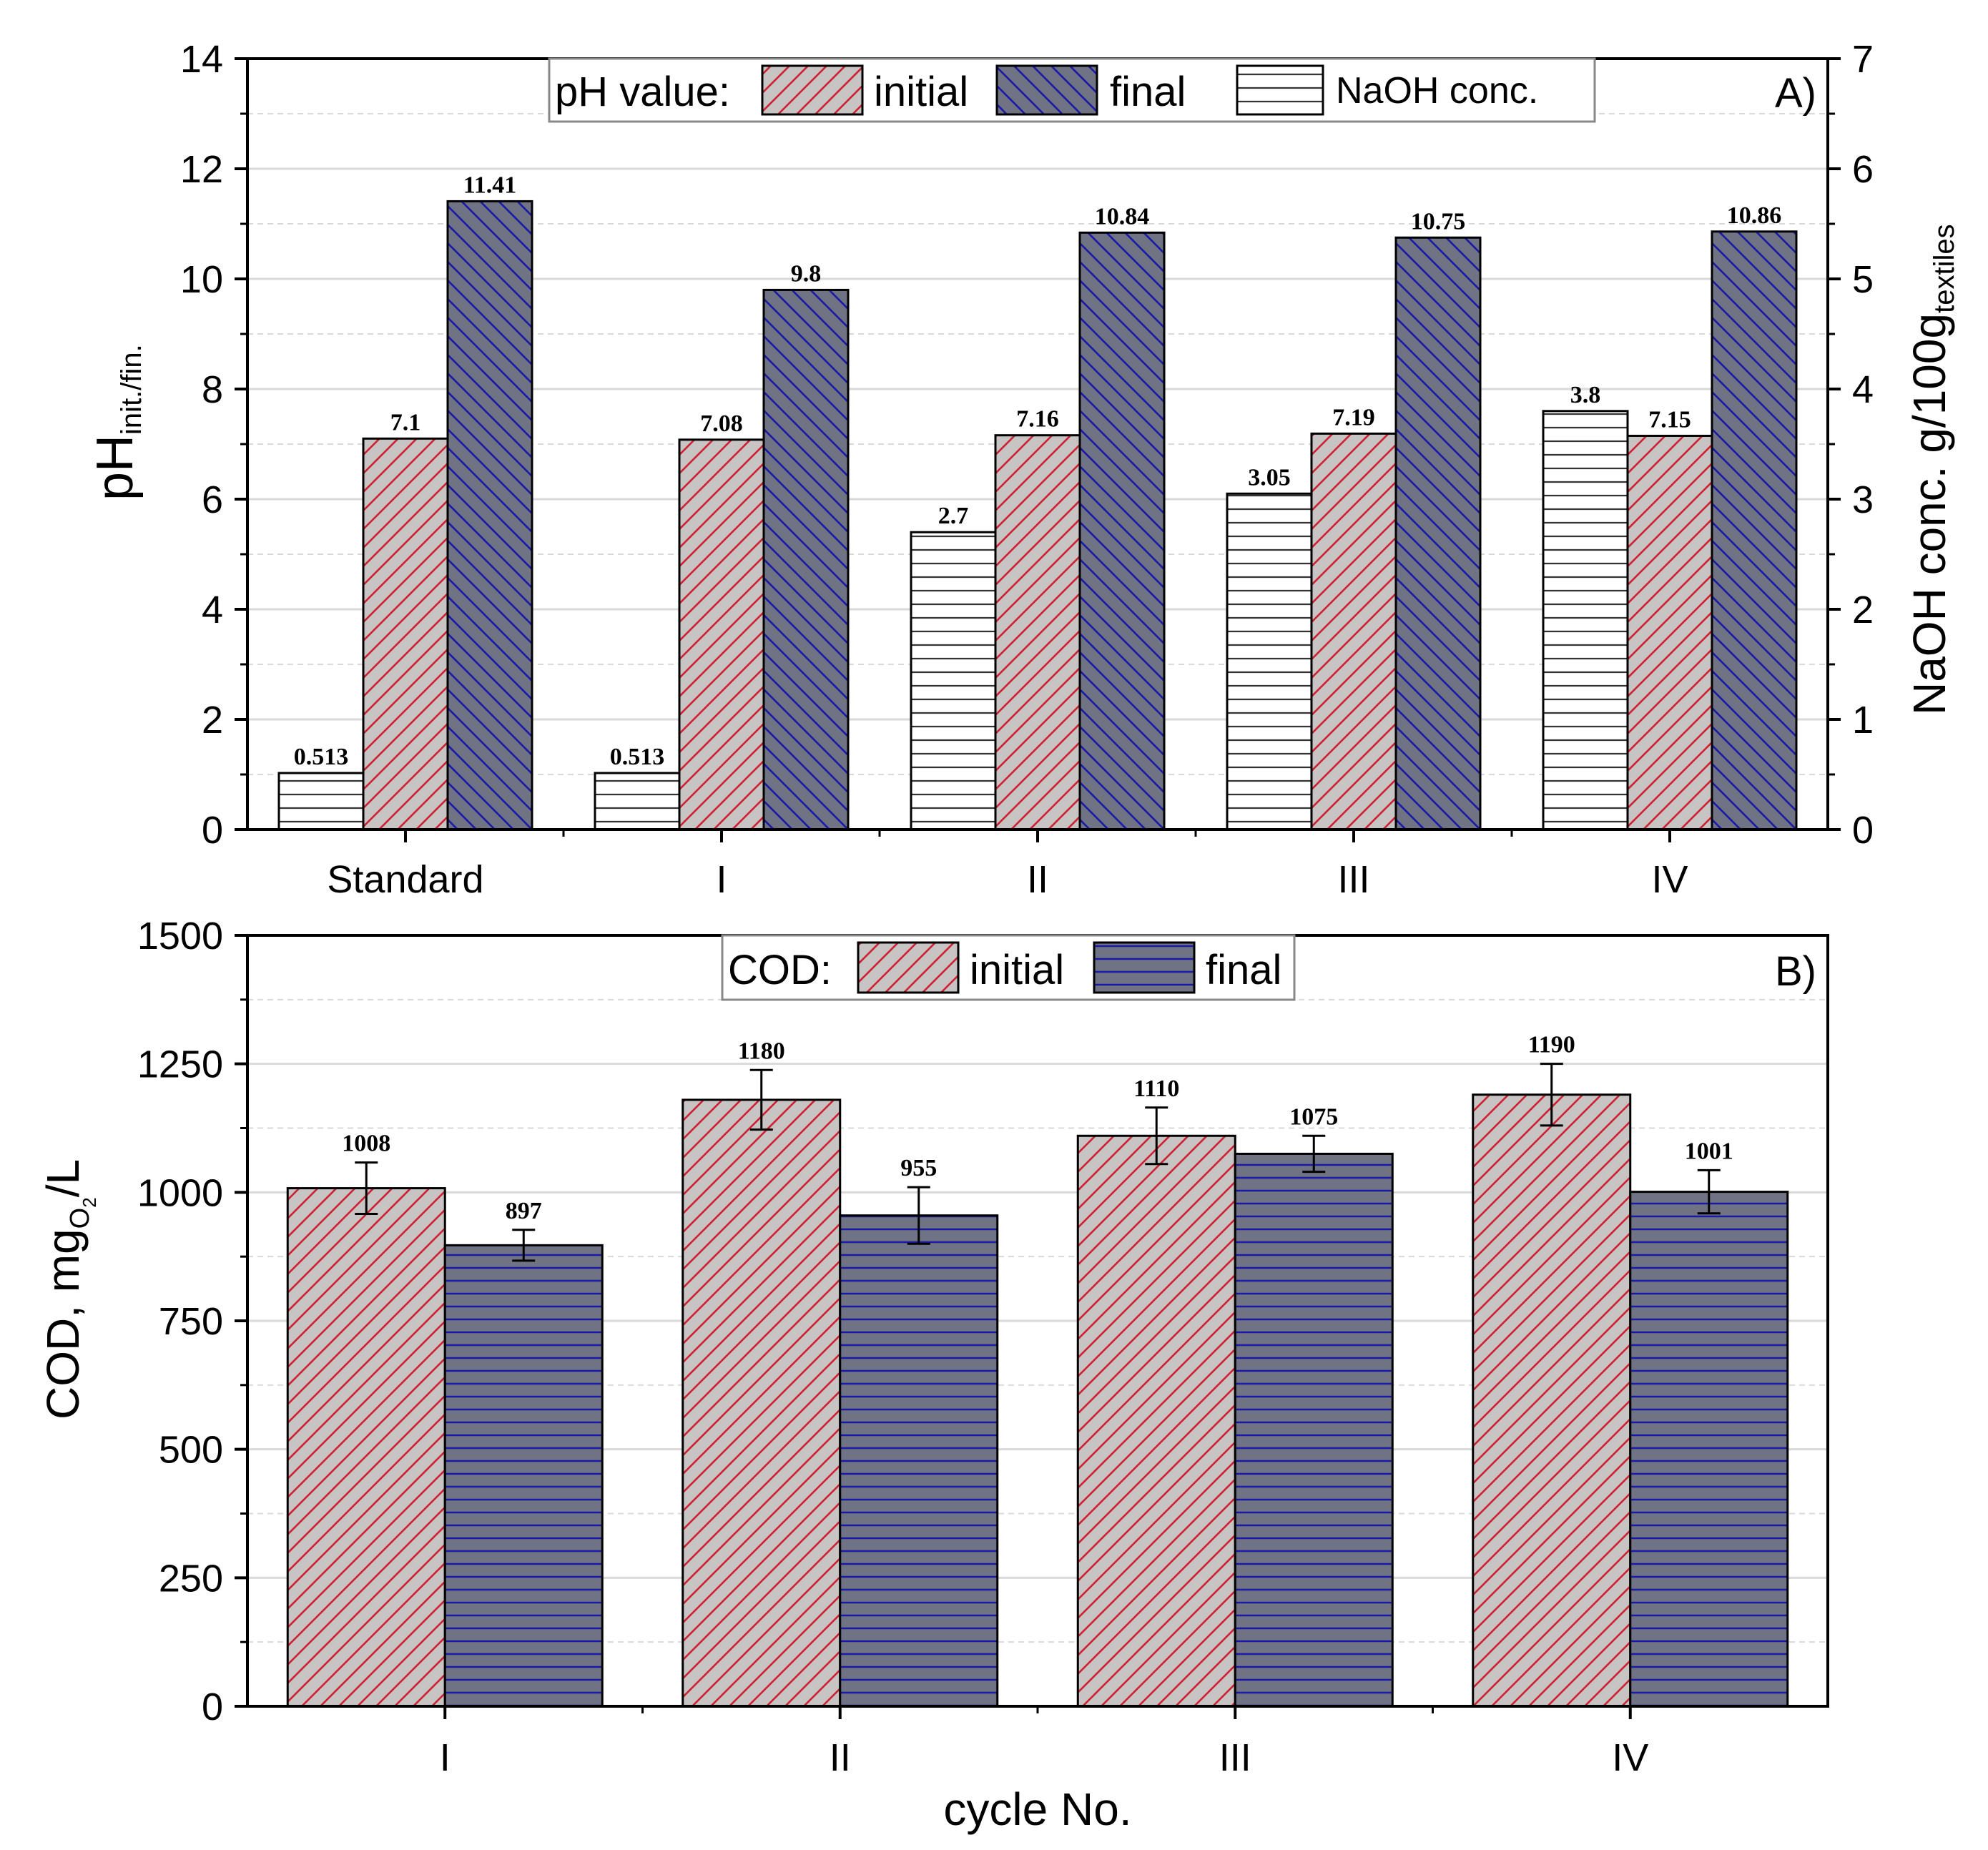  What do you see at coordinates (806, 273) in the screenshot?
I see `bar-label-final-i: 9.8` at bounding box center [806, 273].